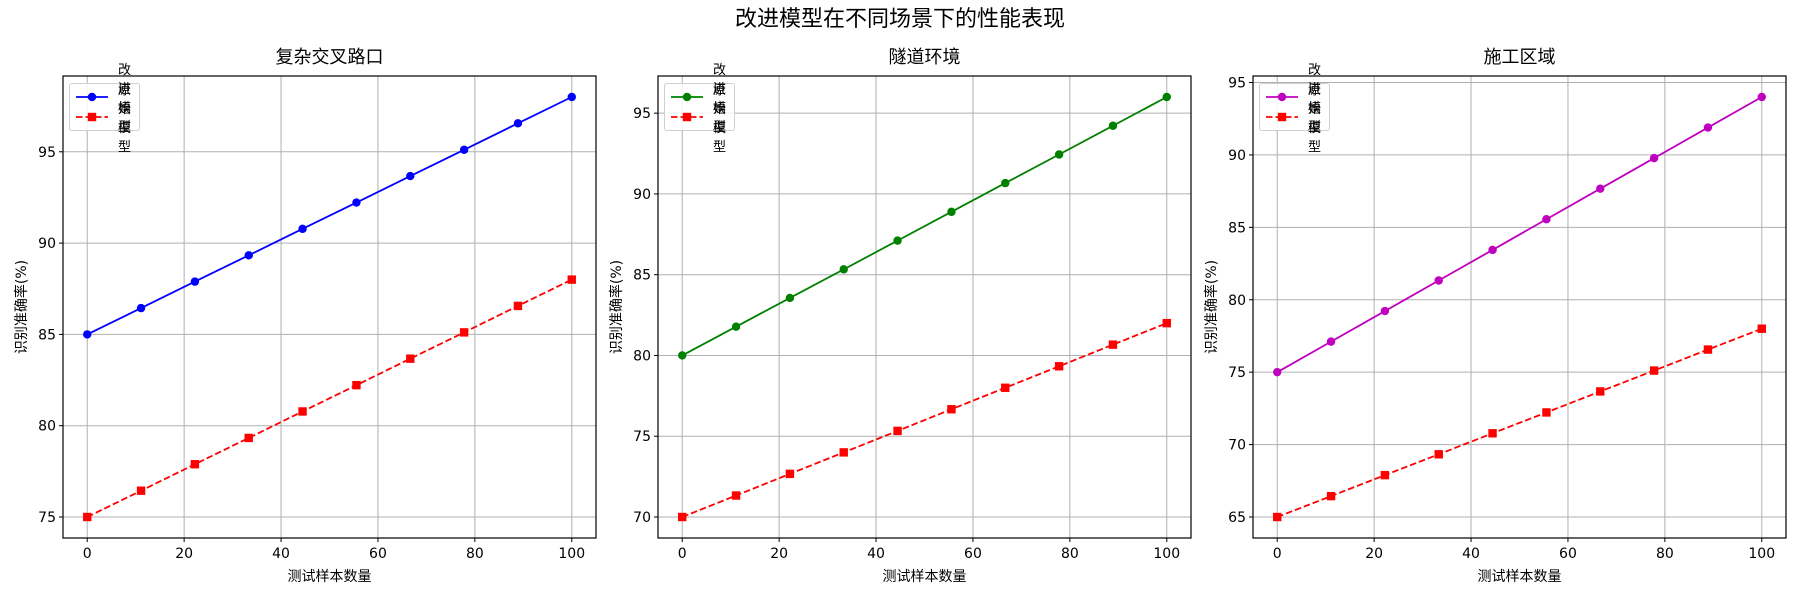 The height and width of the screenshot is (600, 1800). Describe the element at coordinates (1519, 57) in the screenshot. I see `subplot-title: 施工区域` at that location.